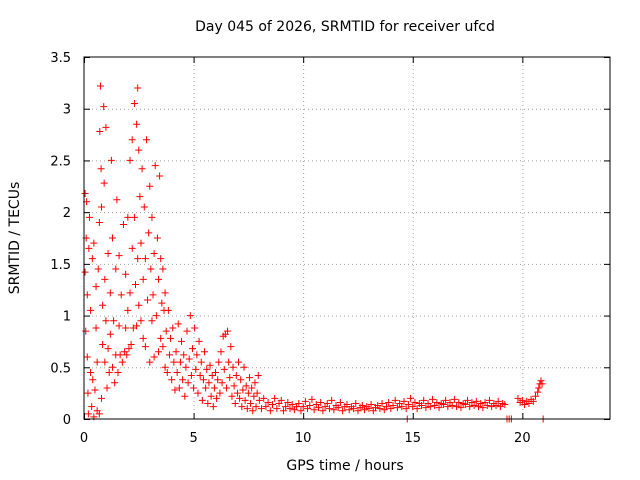  I want to click on y-tick-label: 3, so click(67, 110).